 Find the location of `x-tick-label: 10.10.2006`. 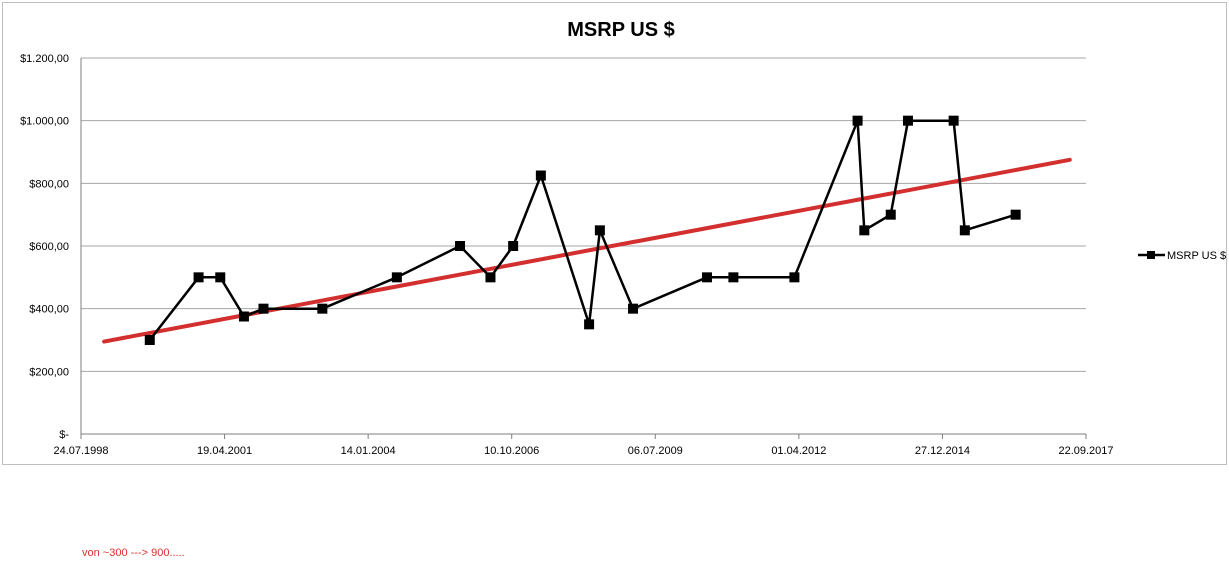

x-tick-label: 10.10.2006 is located at coordinates (511, 451).